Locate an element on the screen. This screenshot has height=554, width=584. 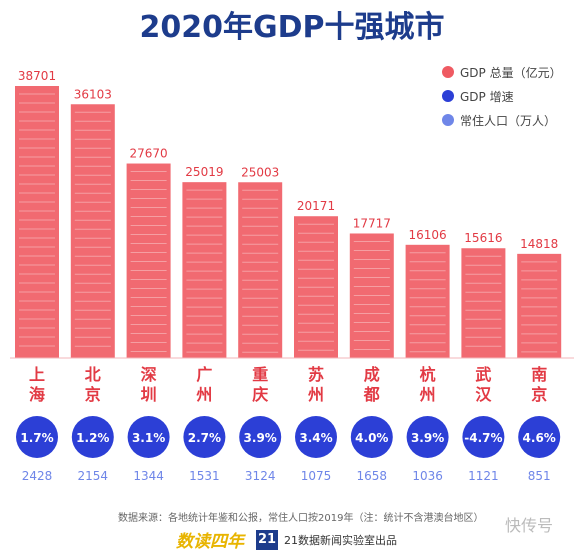
city-label: 南 is located at coordinates (539, 374).